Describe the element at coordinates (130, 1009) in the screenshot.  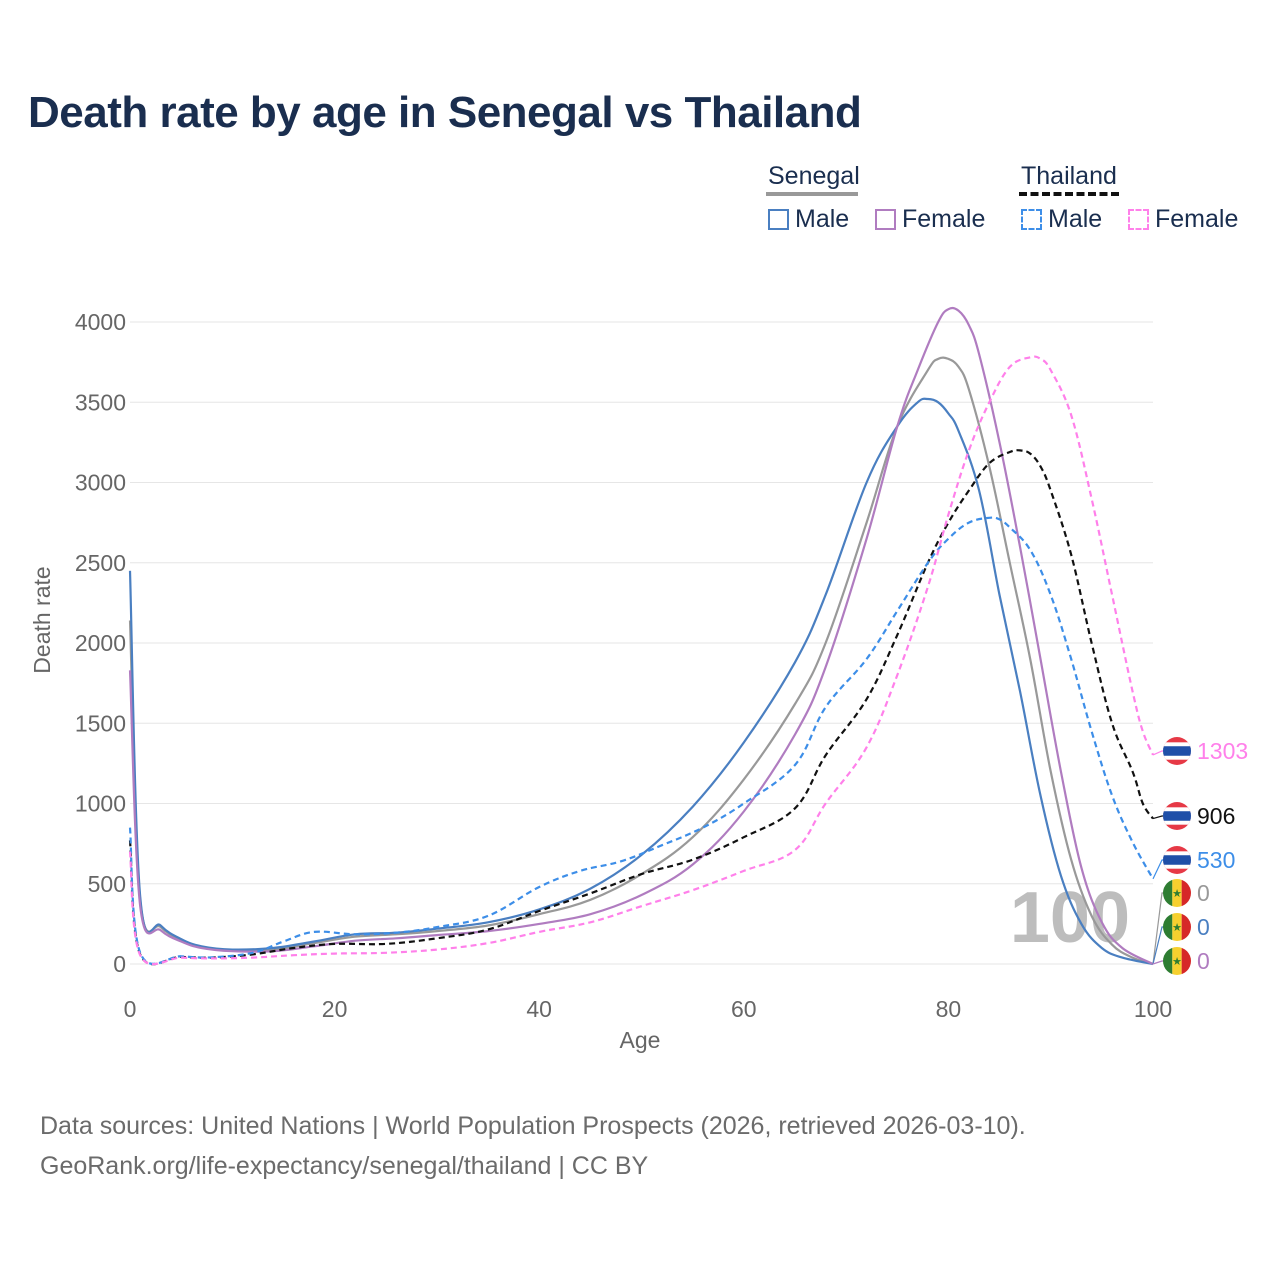
I see `x-tick-label: 0` at that location.